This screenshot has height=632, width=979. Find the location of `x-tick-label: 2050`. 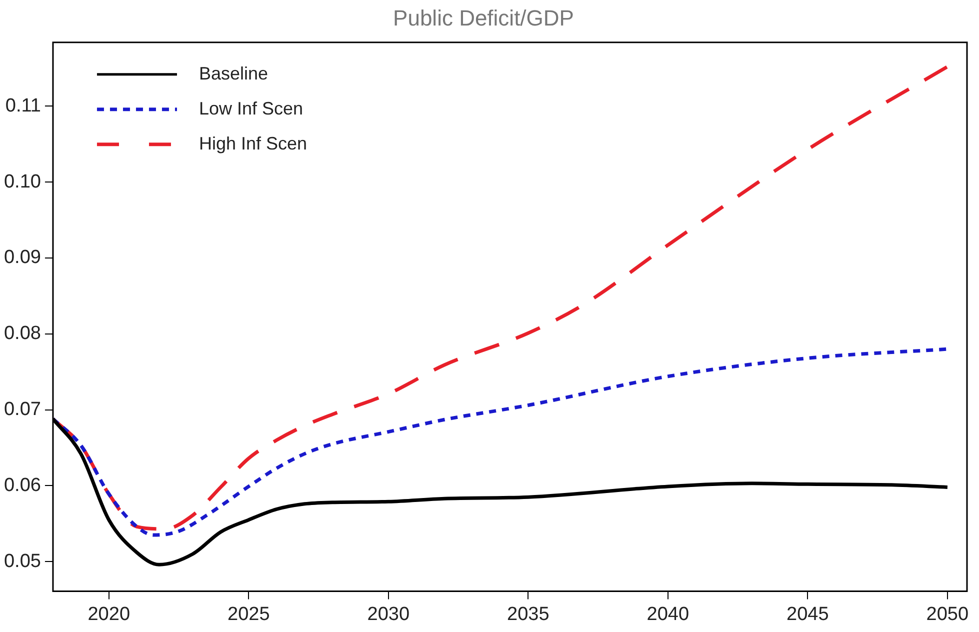

x-tick-label: 2050 is located at coordinates (947, 614).